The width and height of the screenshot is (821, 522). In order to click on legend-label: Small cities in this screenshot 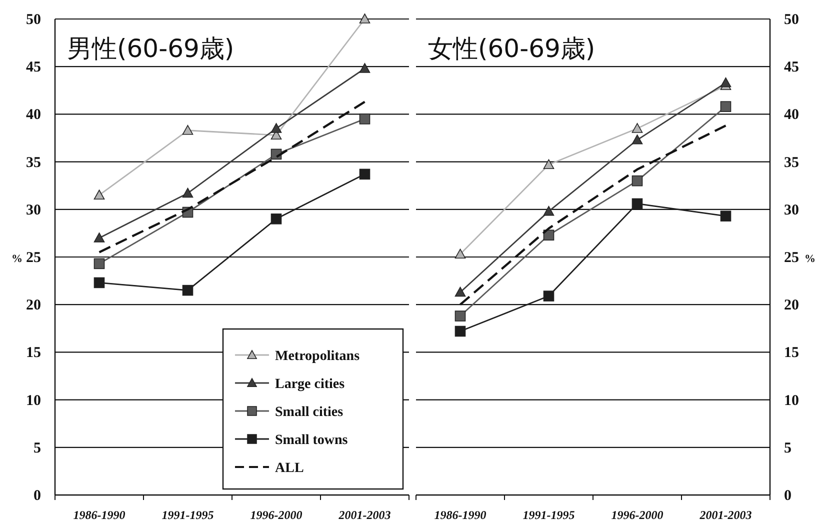, I will do `click(309, 412)`.